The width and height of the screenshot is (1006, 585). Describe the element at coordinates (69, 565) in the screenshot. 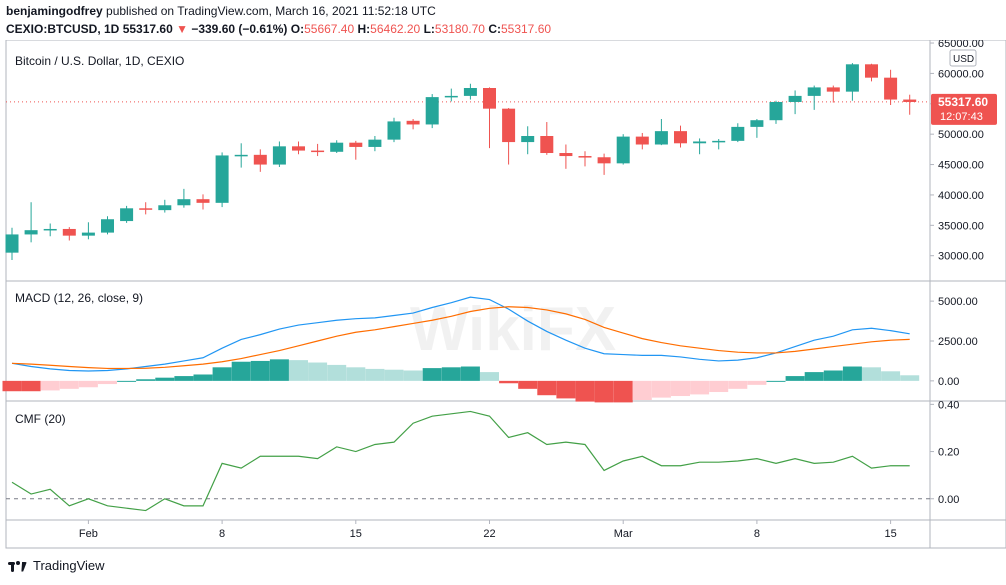

I see `tradingview-brand: TradingView` at that location.